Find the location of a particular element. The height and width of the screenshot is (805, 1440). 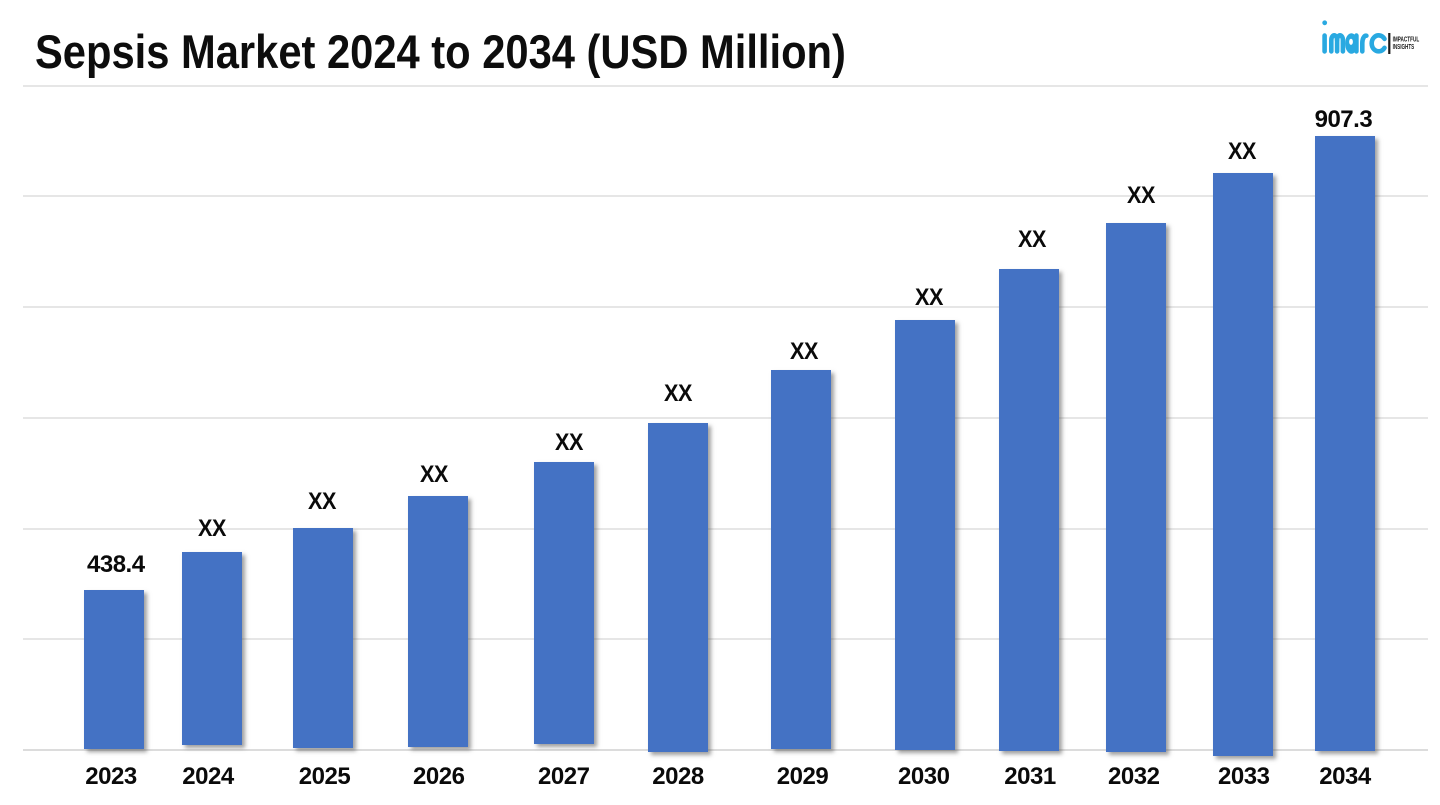

svg-text: IMPACTFUL is located at coordinates (1406, 39).